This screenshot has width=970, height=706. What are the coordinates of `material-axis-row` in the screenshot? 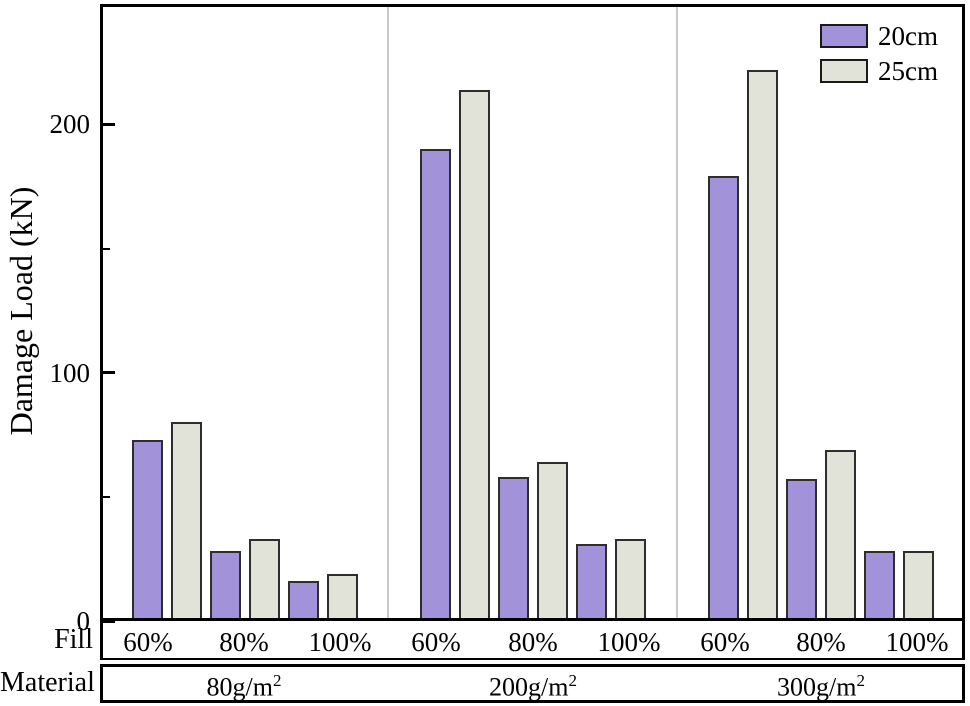 It's located at (532, 683).